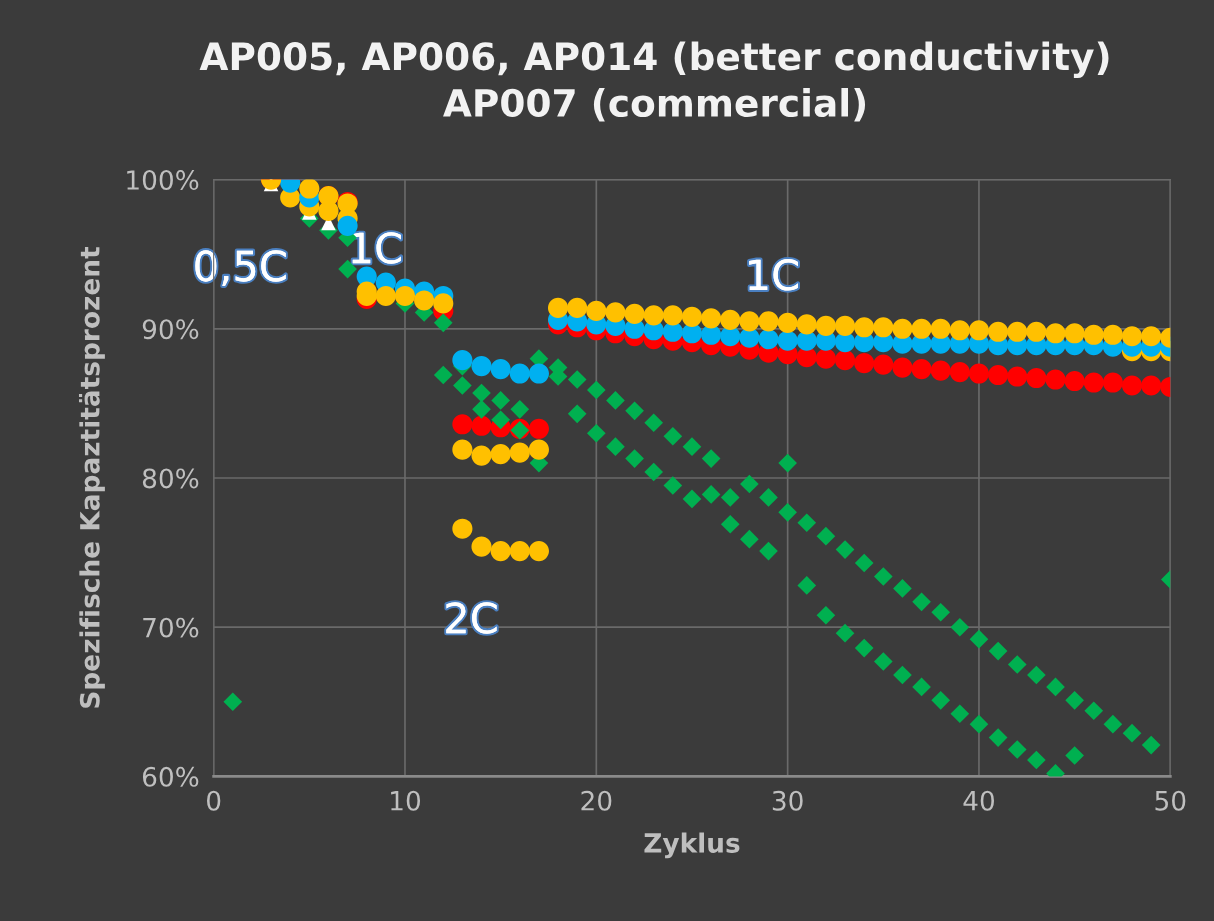 The image size is (1214, 921). I want to click on y-tick-label: 70%, so click(171, 627).